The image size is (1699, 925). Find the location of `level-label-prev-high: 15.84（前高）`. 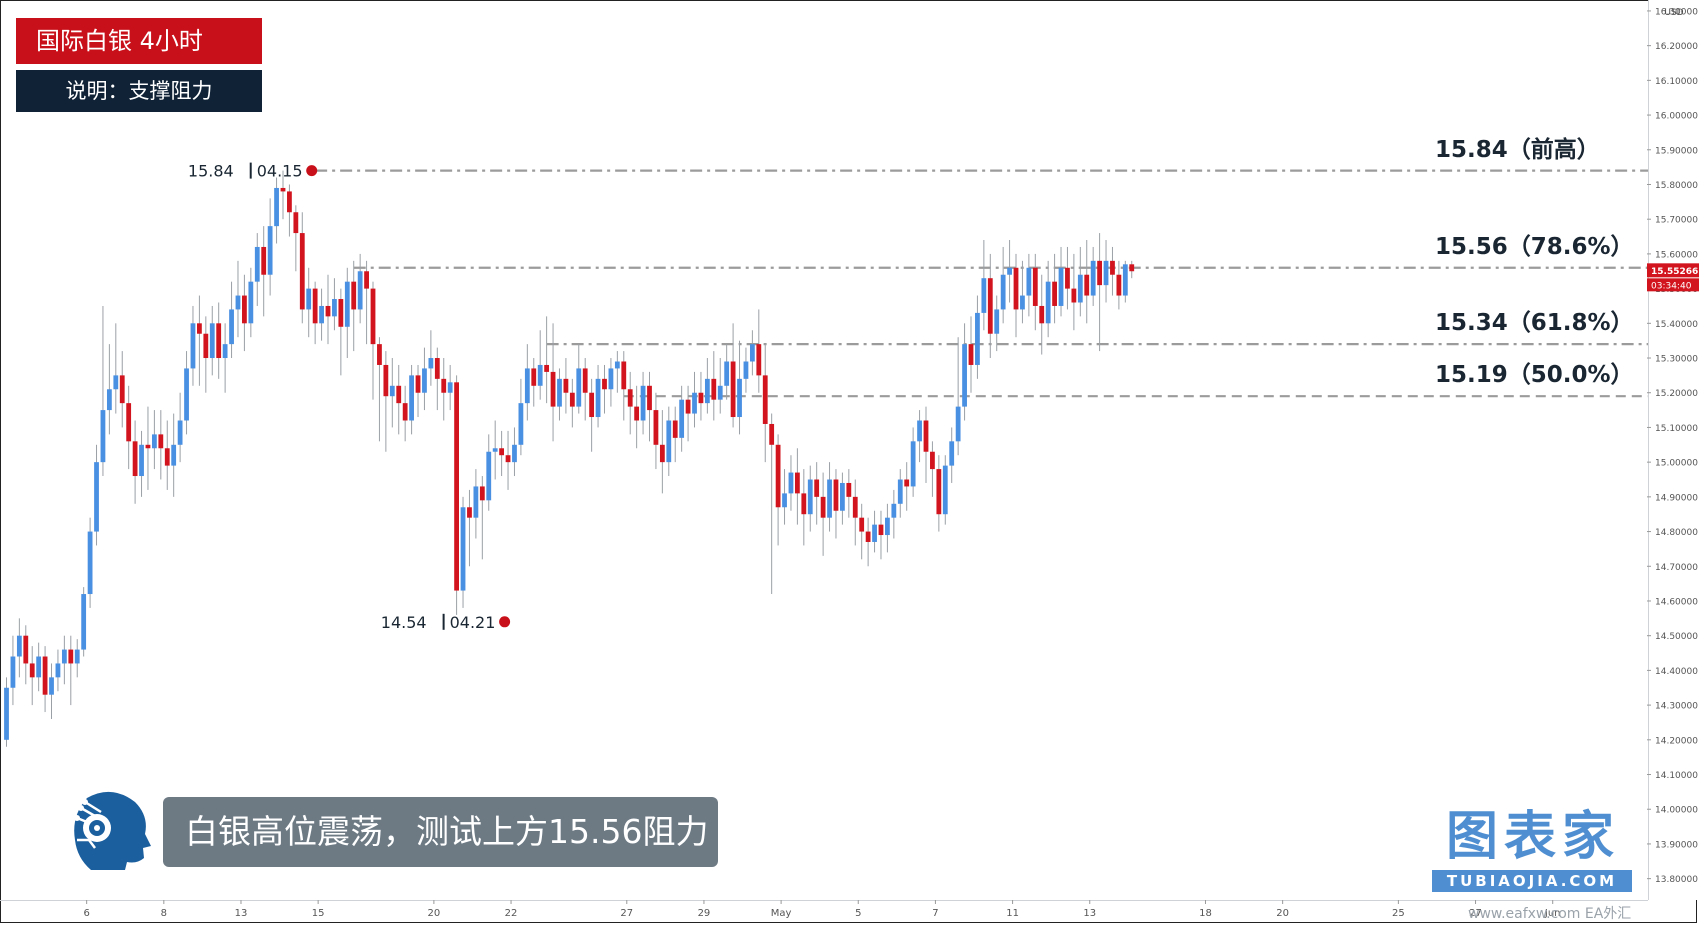

level-label-prev-high: 15.84（前高） is located at coordinates (1517, 149).